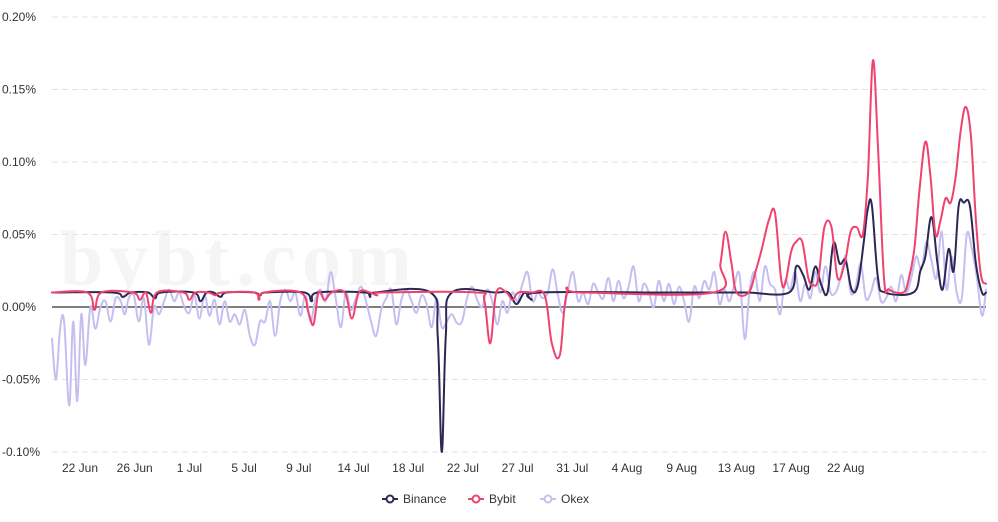  What do you see at coordinates (19, 307) in the screenshot?
I see `y-tick-label: 0.00%` at bounding box center [19, 307].